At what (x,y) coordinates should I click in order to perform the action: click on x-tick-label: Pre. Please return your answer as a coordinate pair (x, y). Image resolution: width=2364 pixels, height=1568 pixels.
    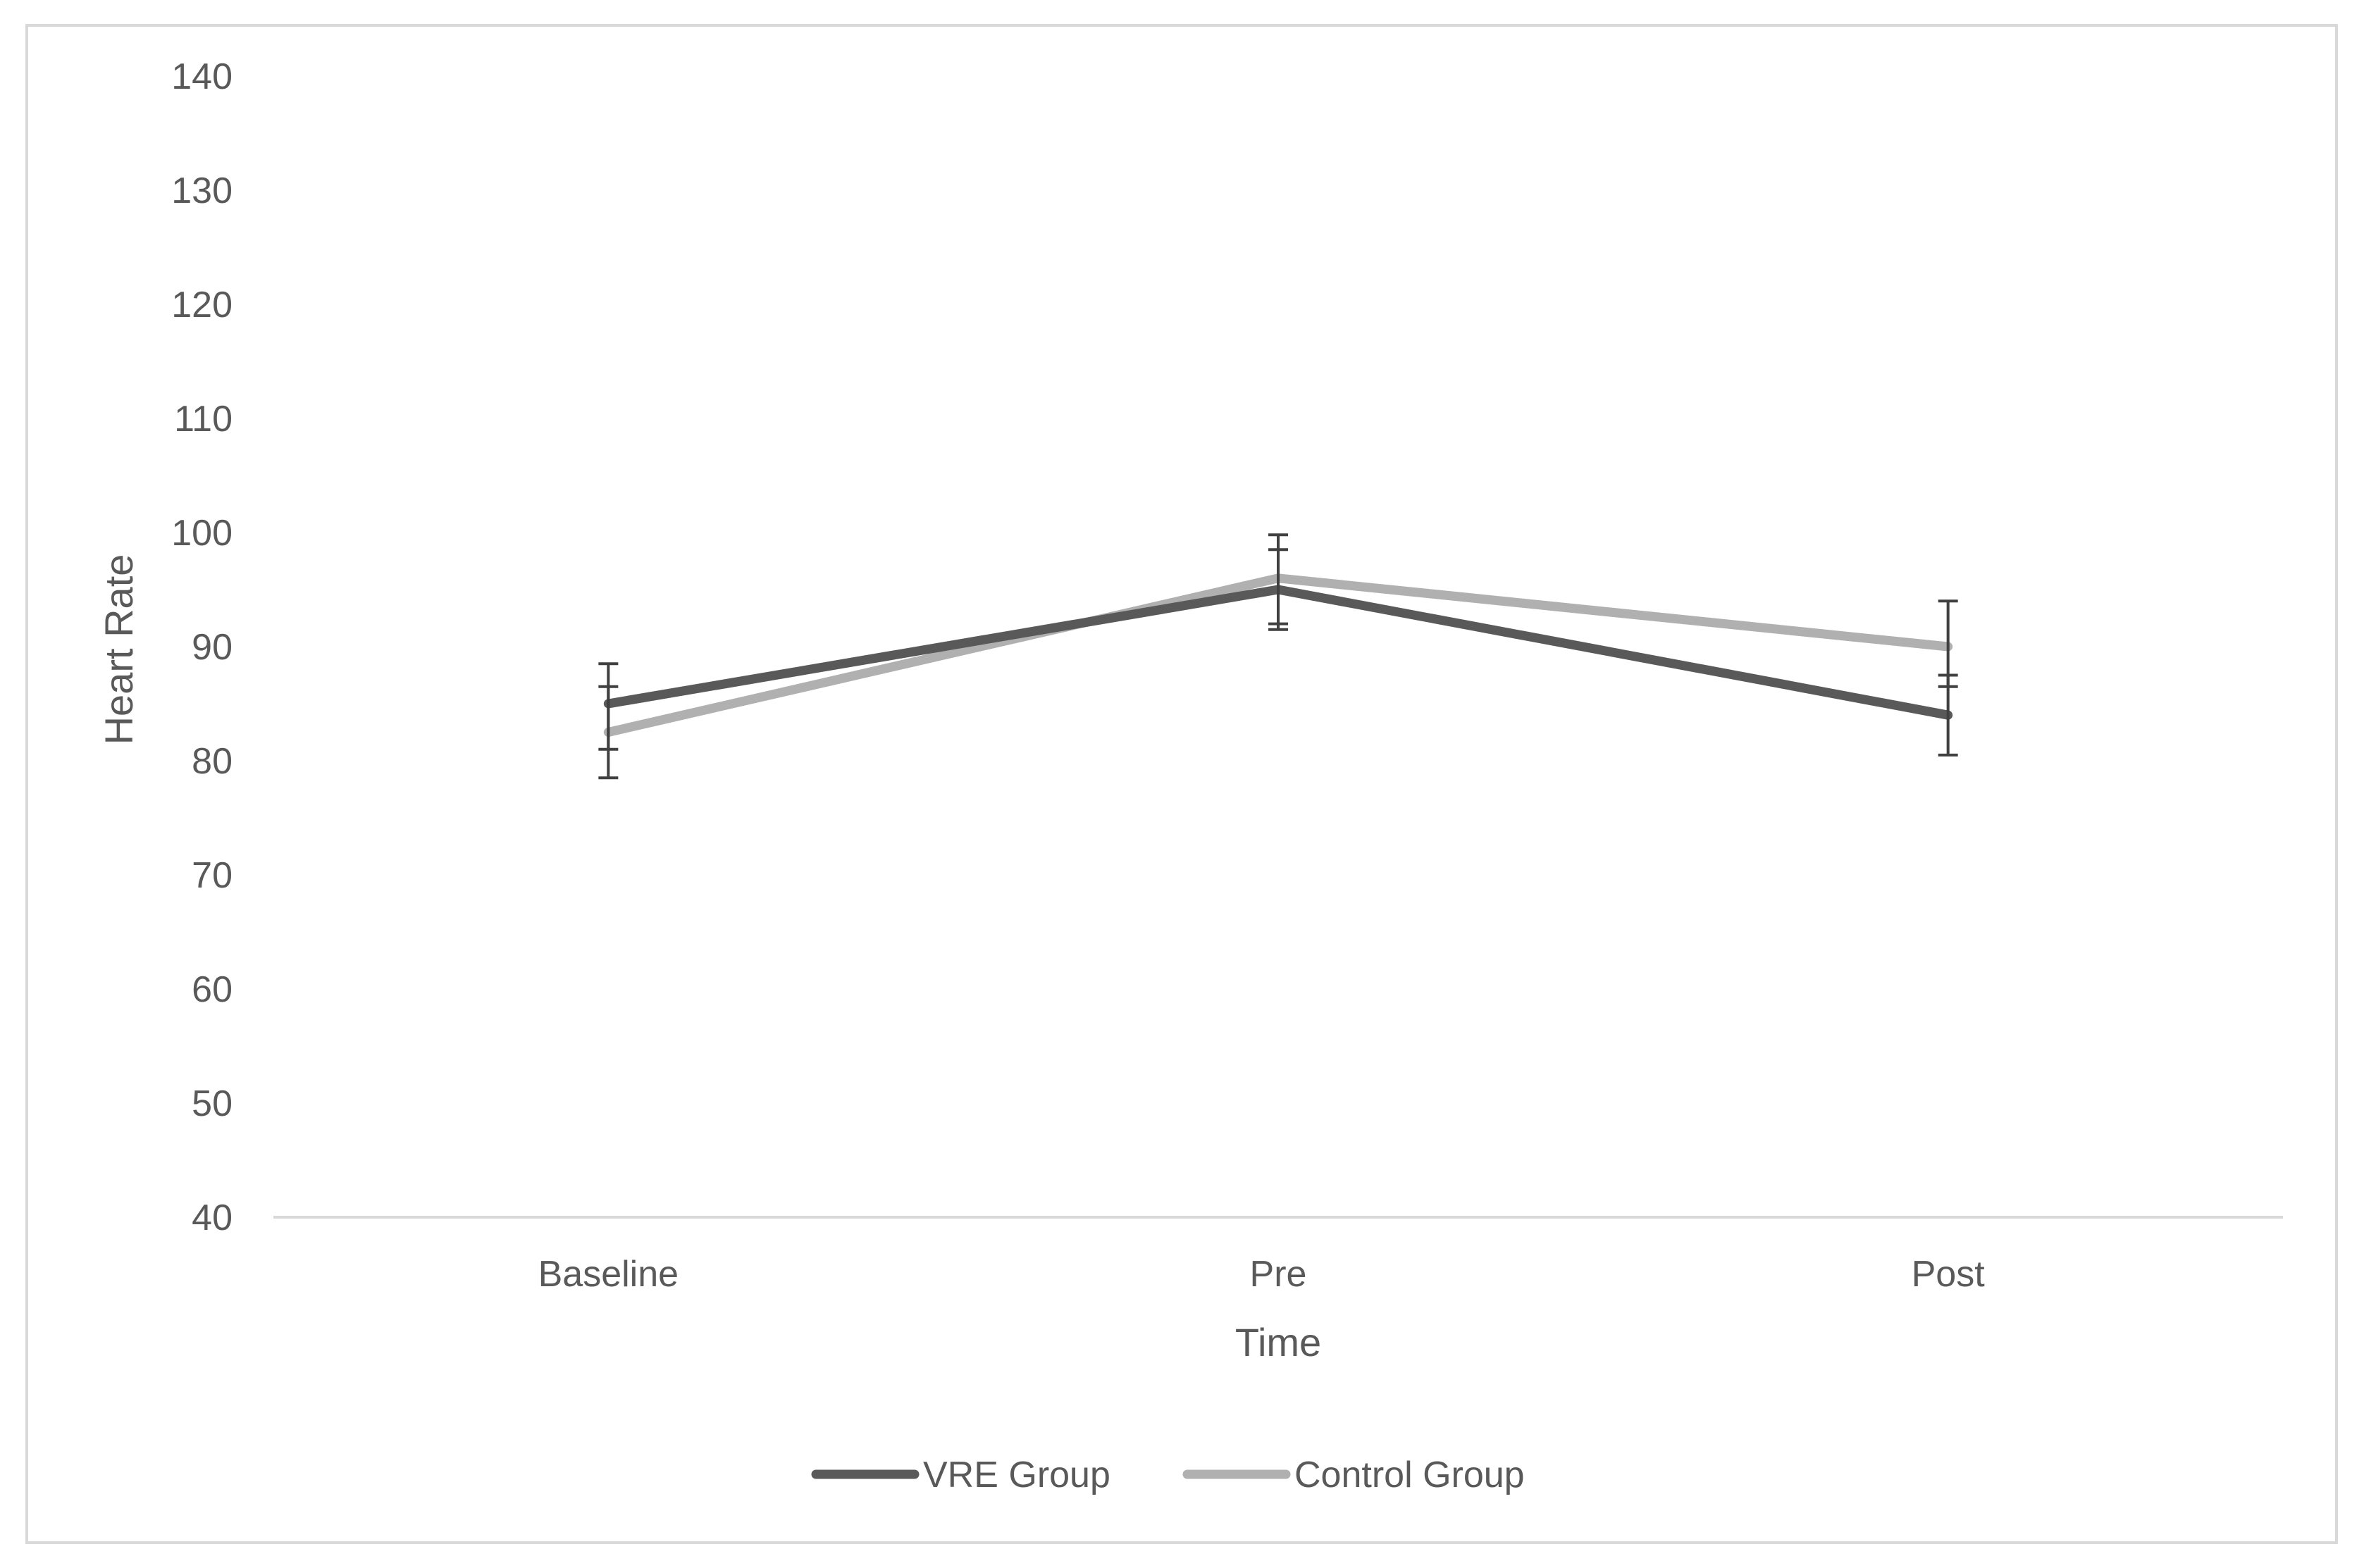
    Looking at the image, I should click on (1278, 1274).